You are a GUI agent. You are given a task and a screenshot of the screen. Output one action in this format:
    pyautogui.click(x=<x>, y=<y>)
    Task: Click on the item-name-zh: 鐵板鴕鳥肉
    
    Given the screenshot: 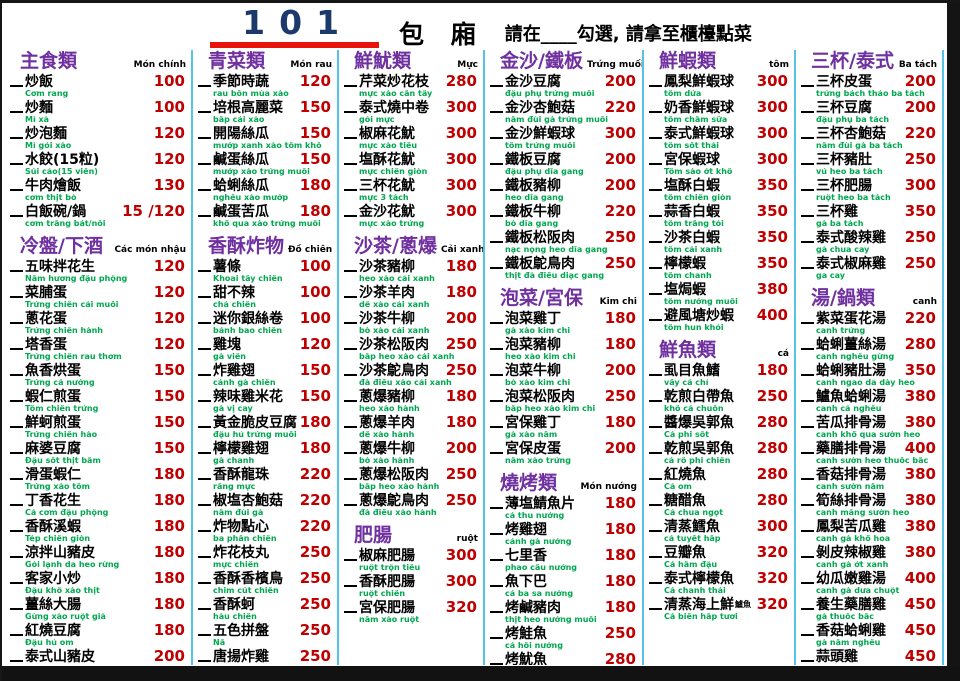 What is the action you would take?
    pyautogui.click(x=540, y=264)
    